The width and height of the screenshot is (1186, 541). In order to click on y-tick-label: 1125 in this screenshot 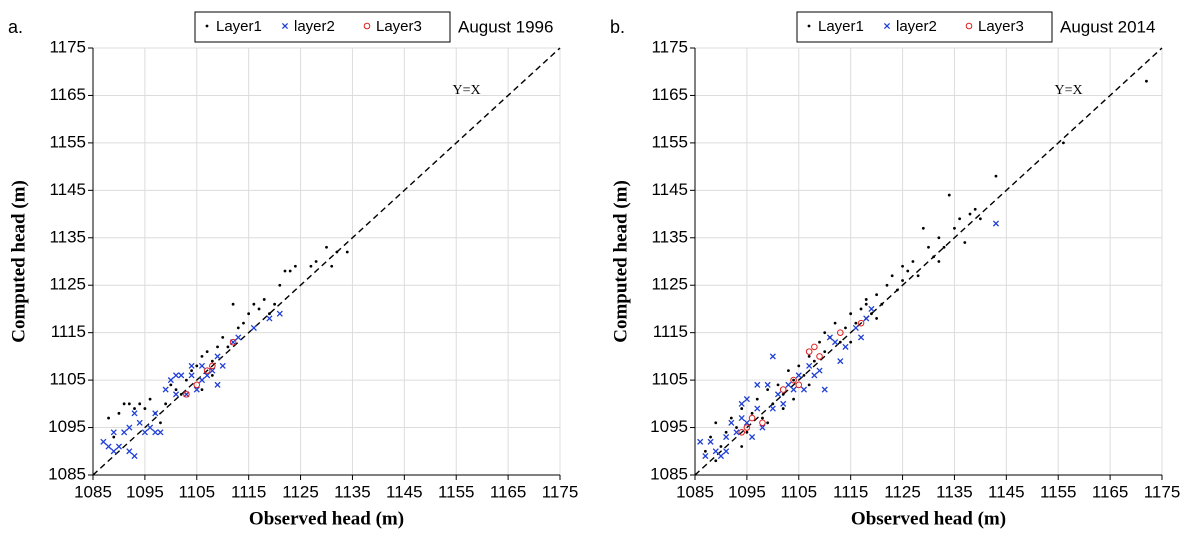, I will do `click(67, 284)`.